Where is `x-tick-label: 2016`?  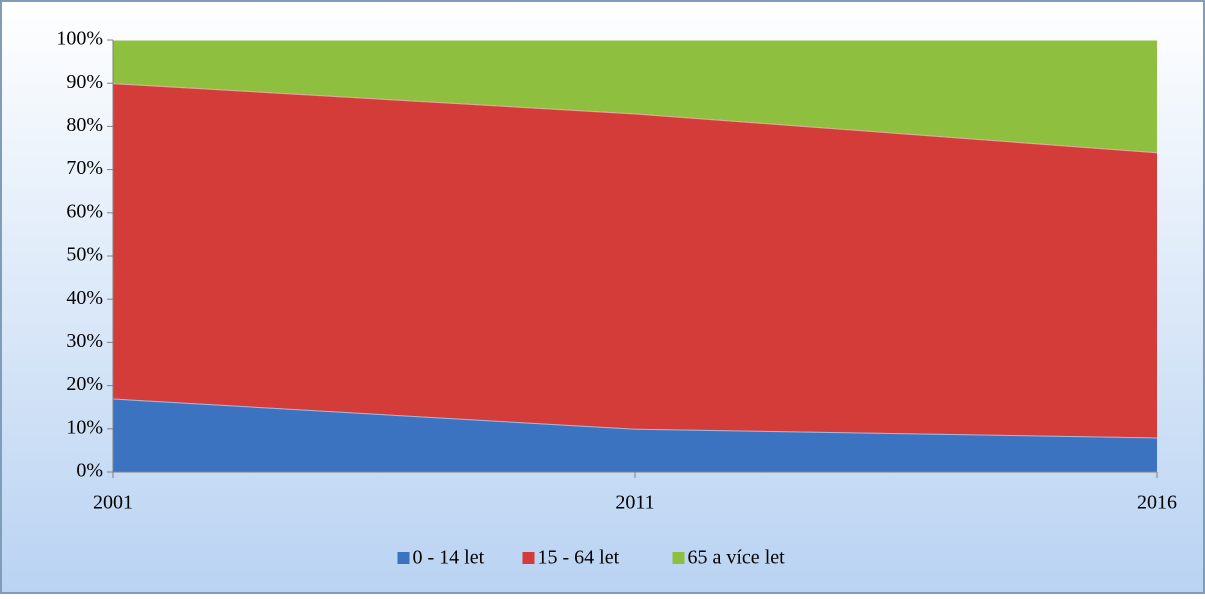 x-tick-label: 2016 is located at coordinates (1157, 503).